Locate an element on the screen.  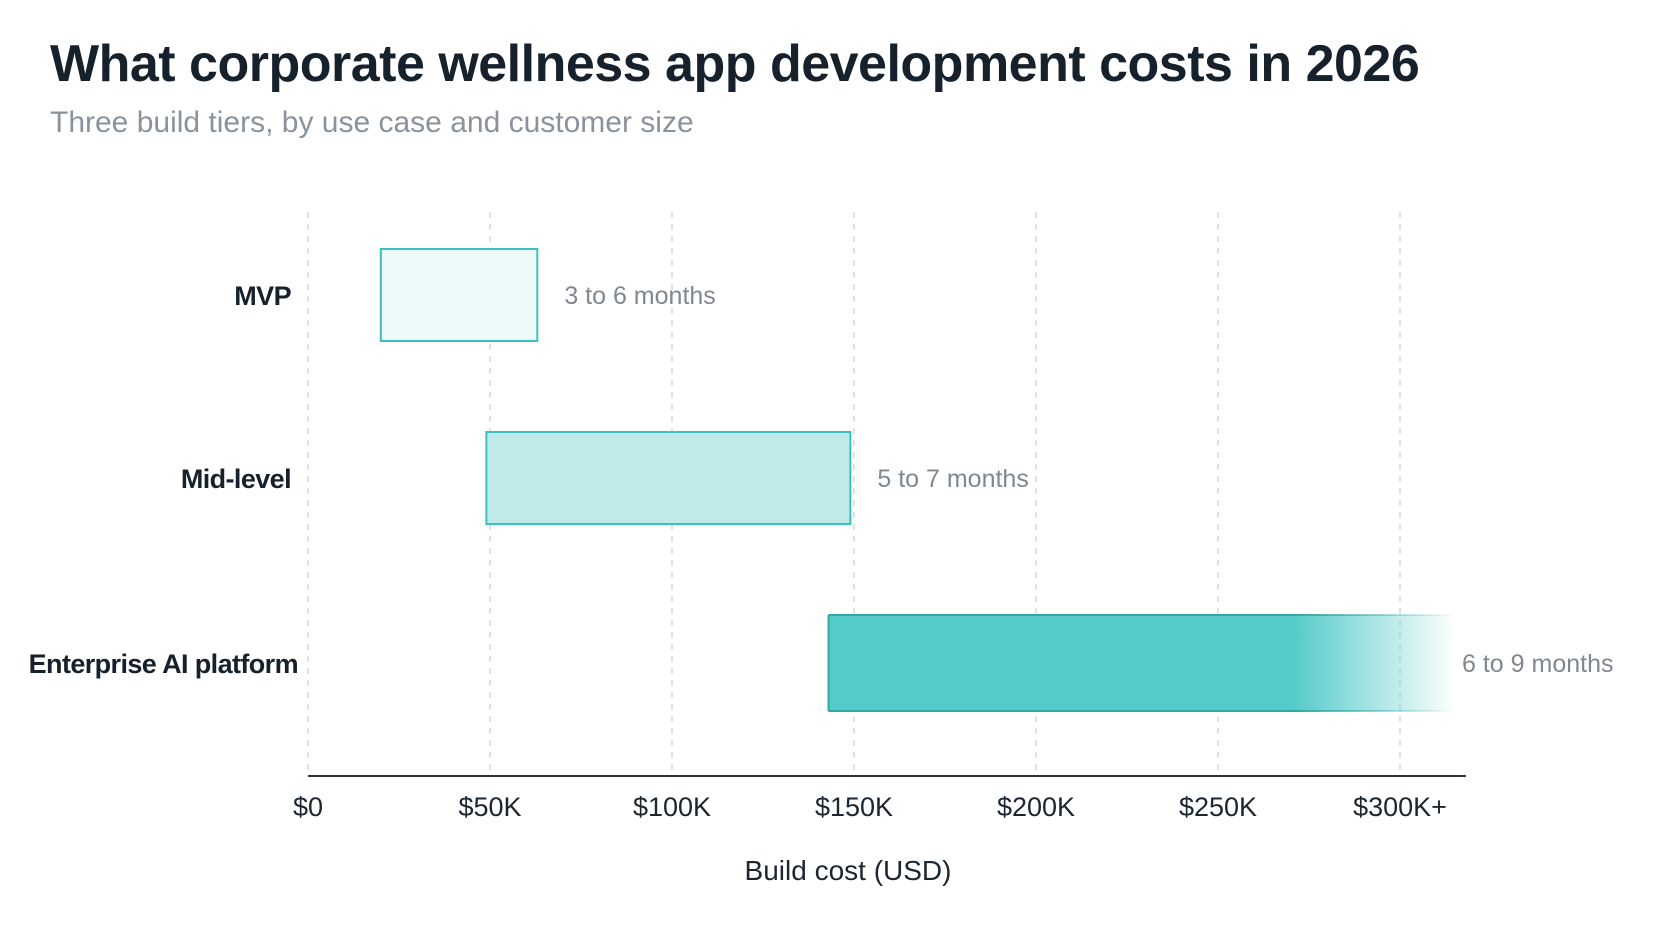
x-tick-label: $200K is located at coordinates (1036, 807).